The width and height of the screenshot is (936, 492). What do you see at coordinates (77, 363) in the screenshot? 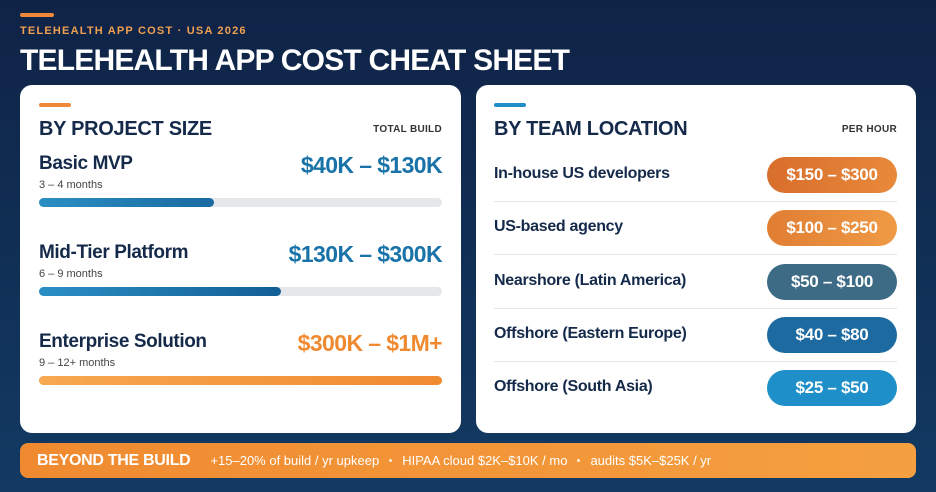
I see `item-duration: 9 – 12+ months` at bounding box center [77, 363].